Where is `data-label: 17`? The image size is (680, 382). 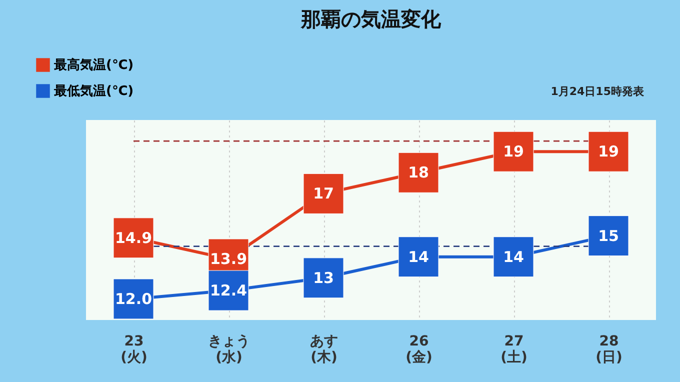
data-label: 17 is located at coordinates (323, 193).